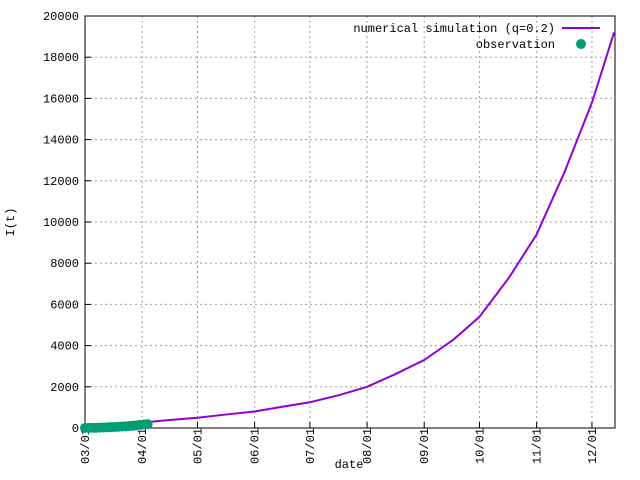 The height and width of the screenshot is (480, 640). What do you see at coordinates (75, 429) in the screenshot?
I see `y-tick-label: 0` at bounding box center [75, 429].